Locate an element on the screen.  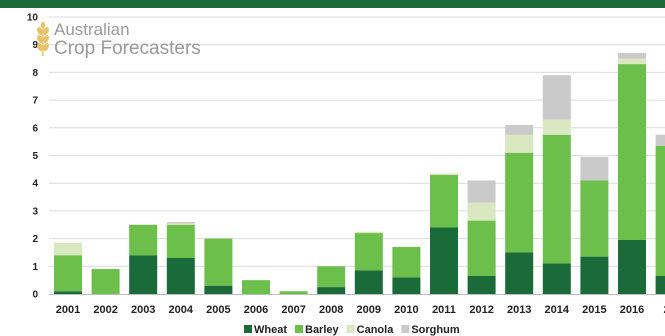
bar-canola-2001 is located at coordinates (68, 249).